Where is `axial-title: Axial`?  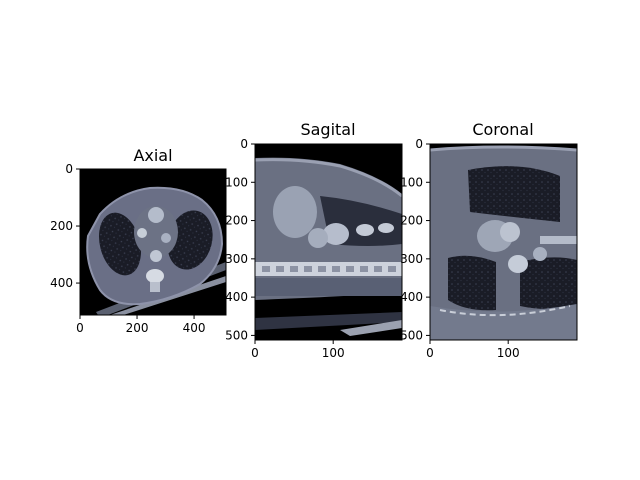
axial-title: Axial is located at coordinates (152, 155).